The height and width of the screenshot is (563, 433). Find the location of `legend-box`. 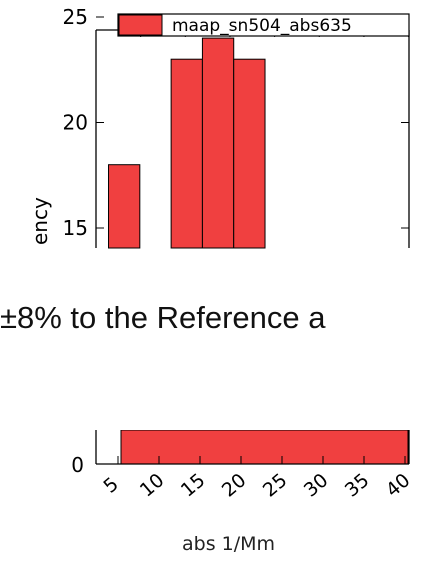

legend-box is located at coordinates (263, 25).